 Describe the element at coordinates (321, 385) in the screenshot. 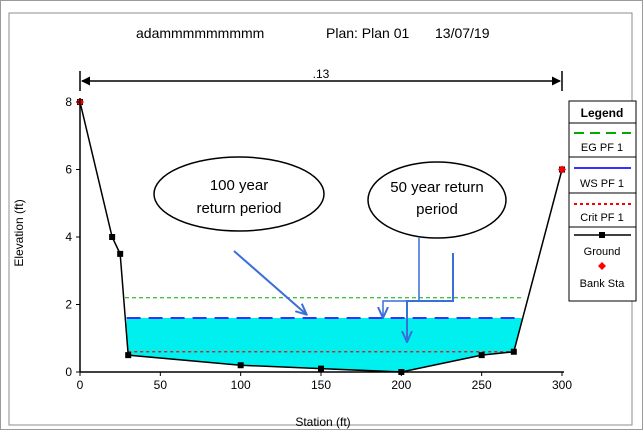

I see `x-tick-label: 150` at that location.